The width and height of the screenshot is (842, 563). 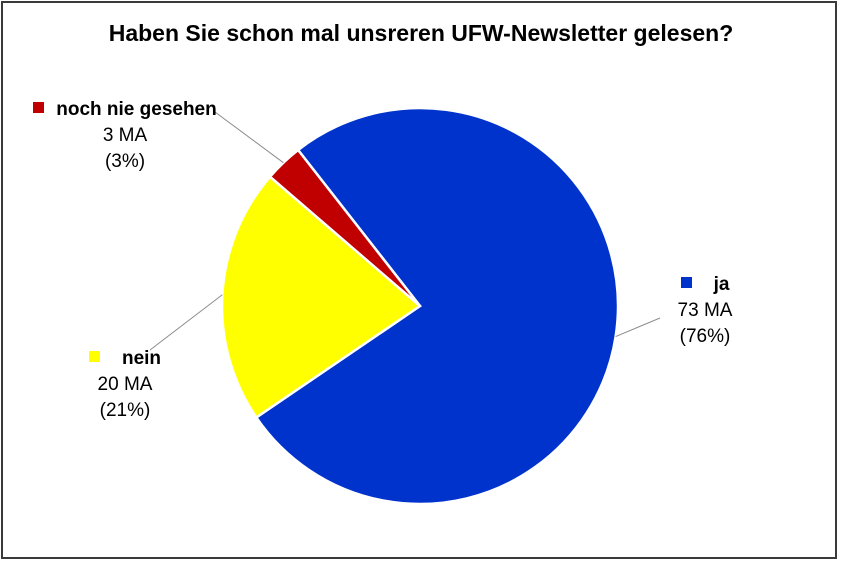 I want to click on data-label-ja: ja 73 MA (76%), so click(x=705, y=311).